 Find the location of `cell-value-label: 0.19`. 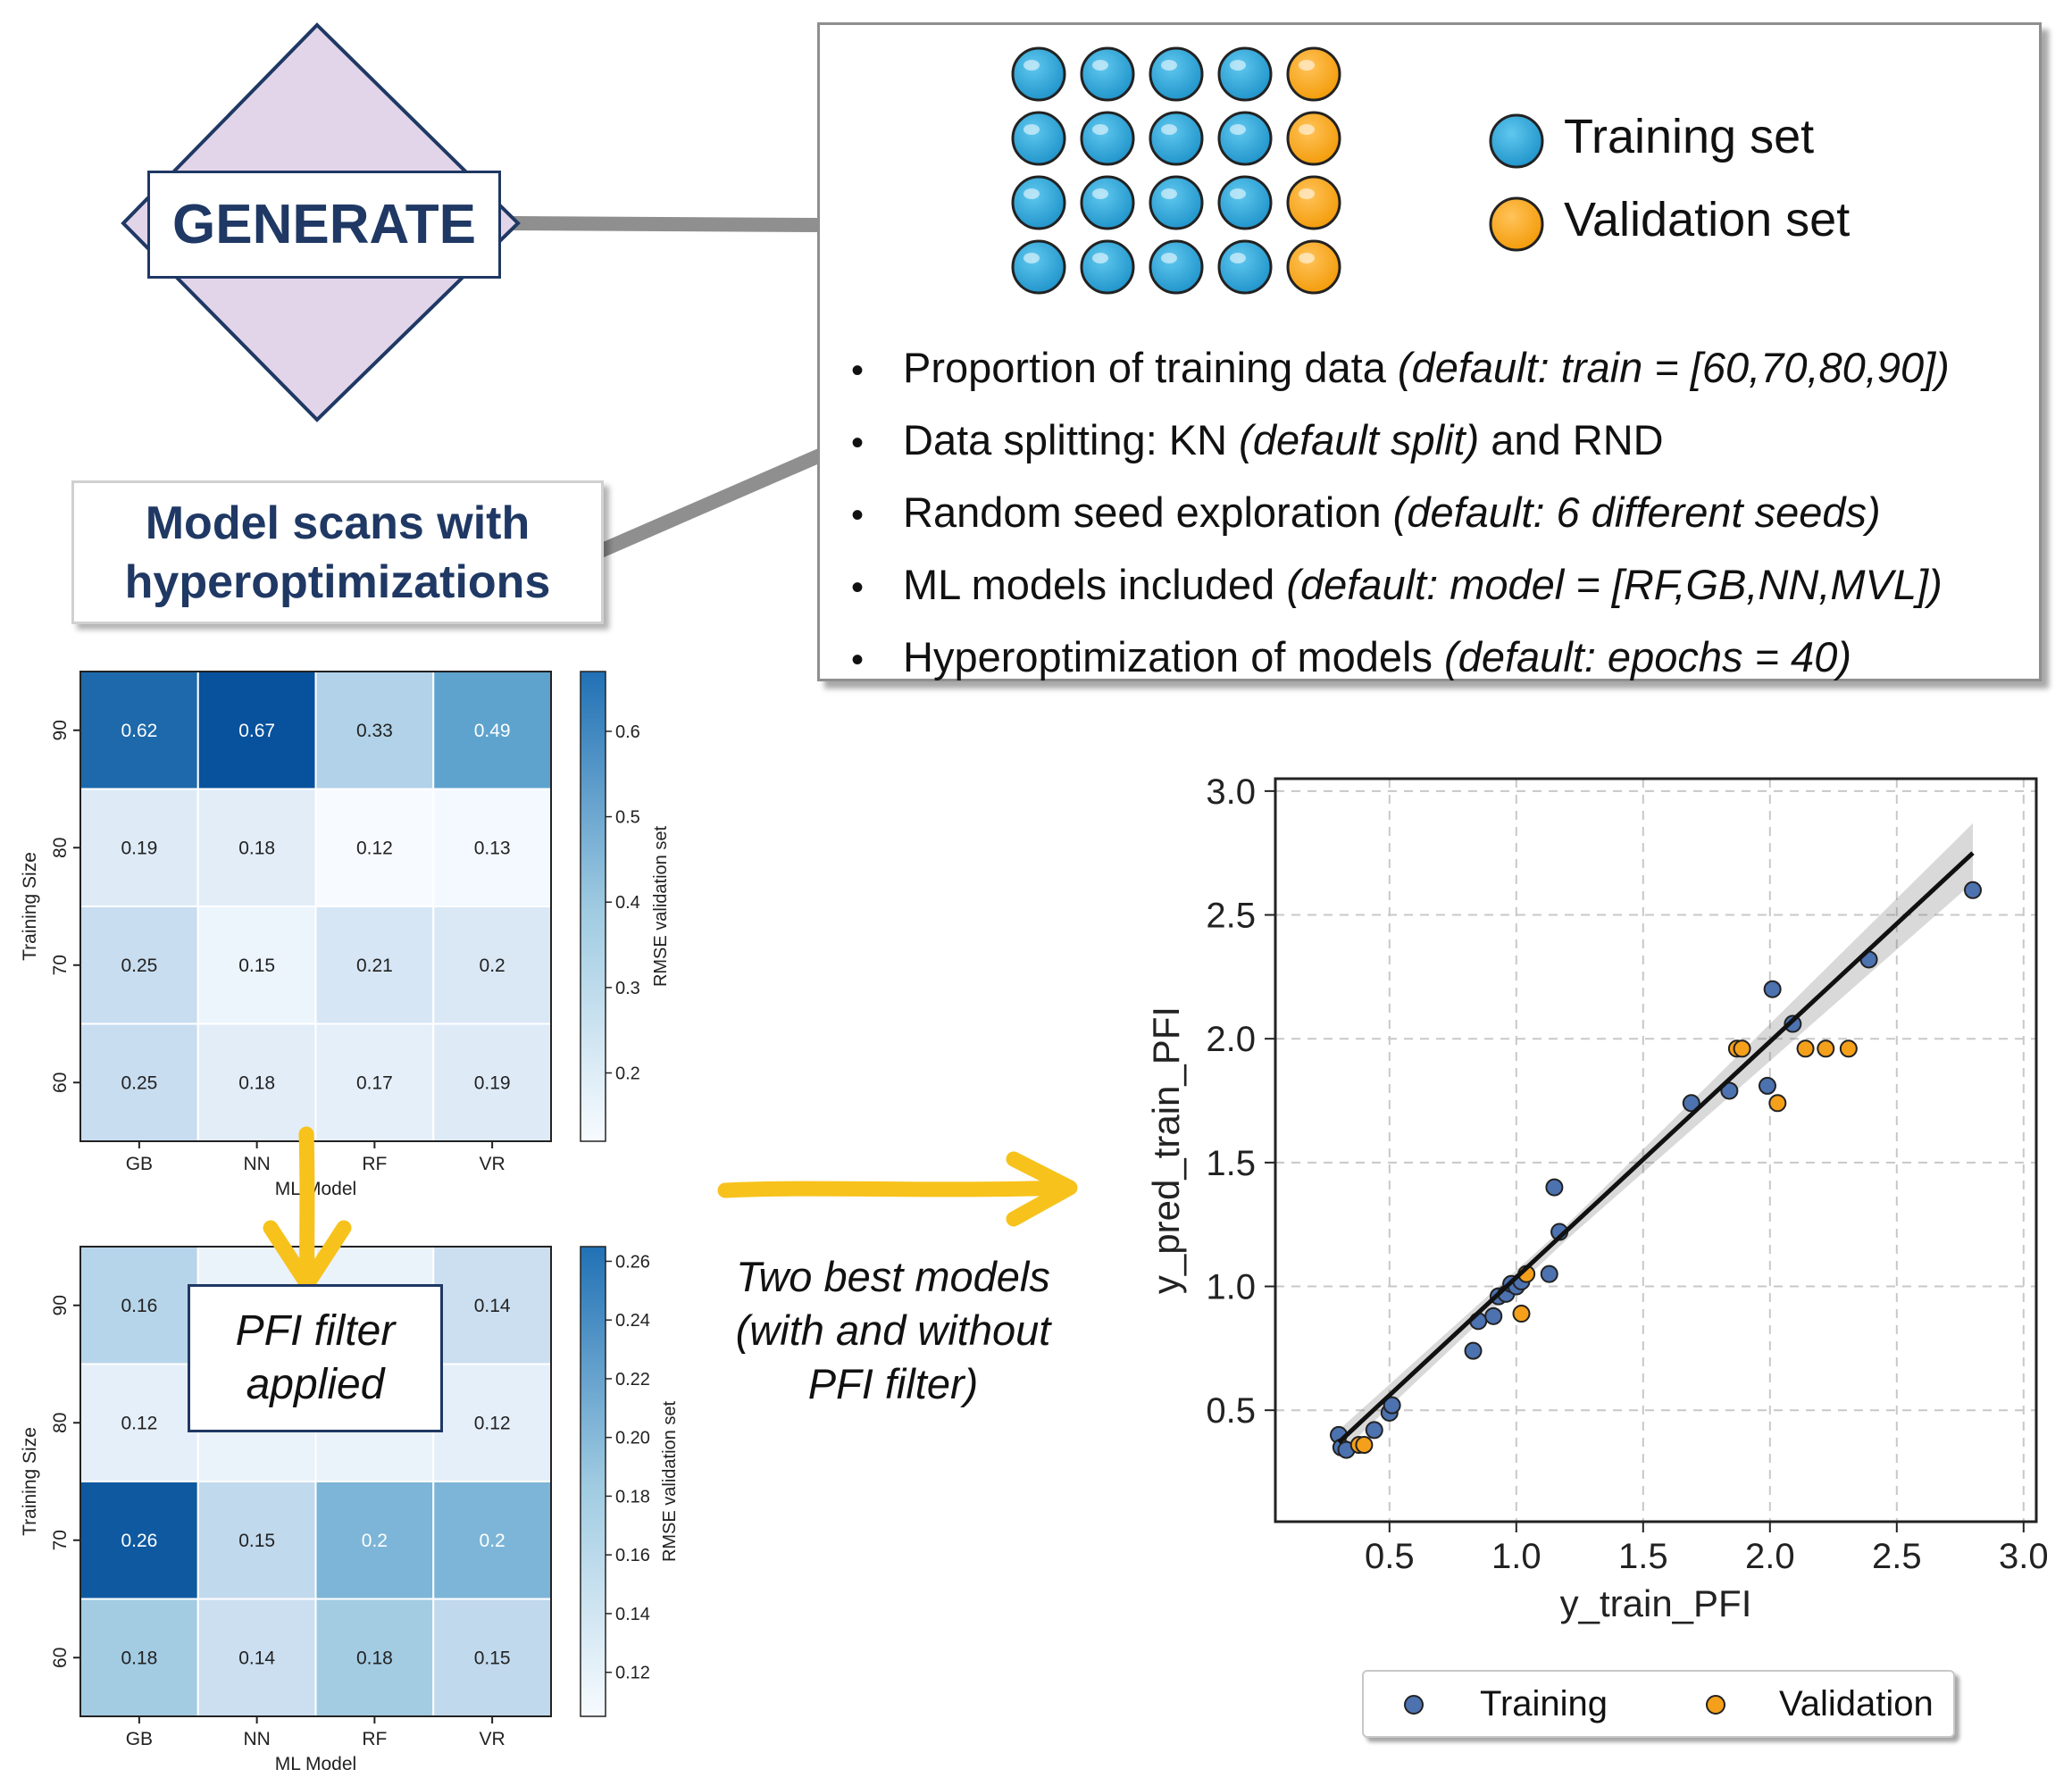

cell-value-label: 0.19 is located at coordinates (492, 1082).